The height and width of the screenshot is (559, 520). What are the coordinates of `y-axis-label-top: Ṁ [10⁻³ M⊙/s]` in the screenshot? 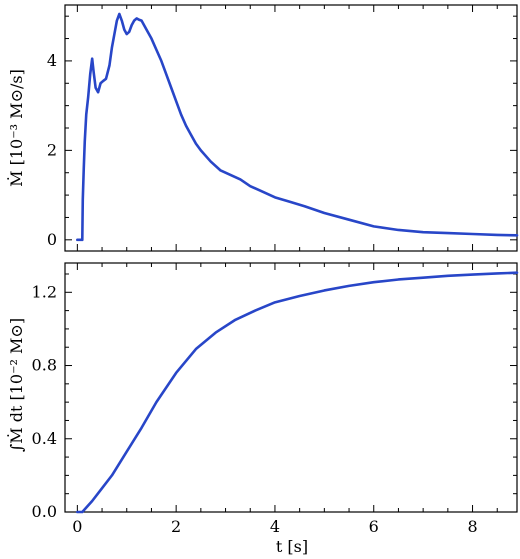 It's located at (16, 128).